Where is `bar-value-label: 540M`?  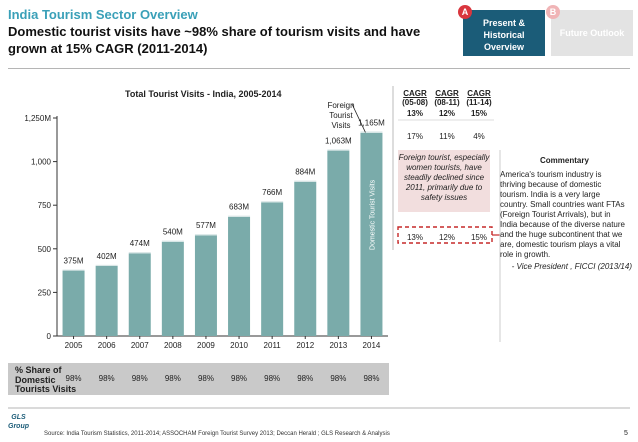 bar-value-label: 540M is located at coordinates (173, 232).